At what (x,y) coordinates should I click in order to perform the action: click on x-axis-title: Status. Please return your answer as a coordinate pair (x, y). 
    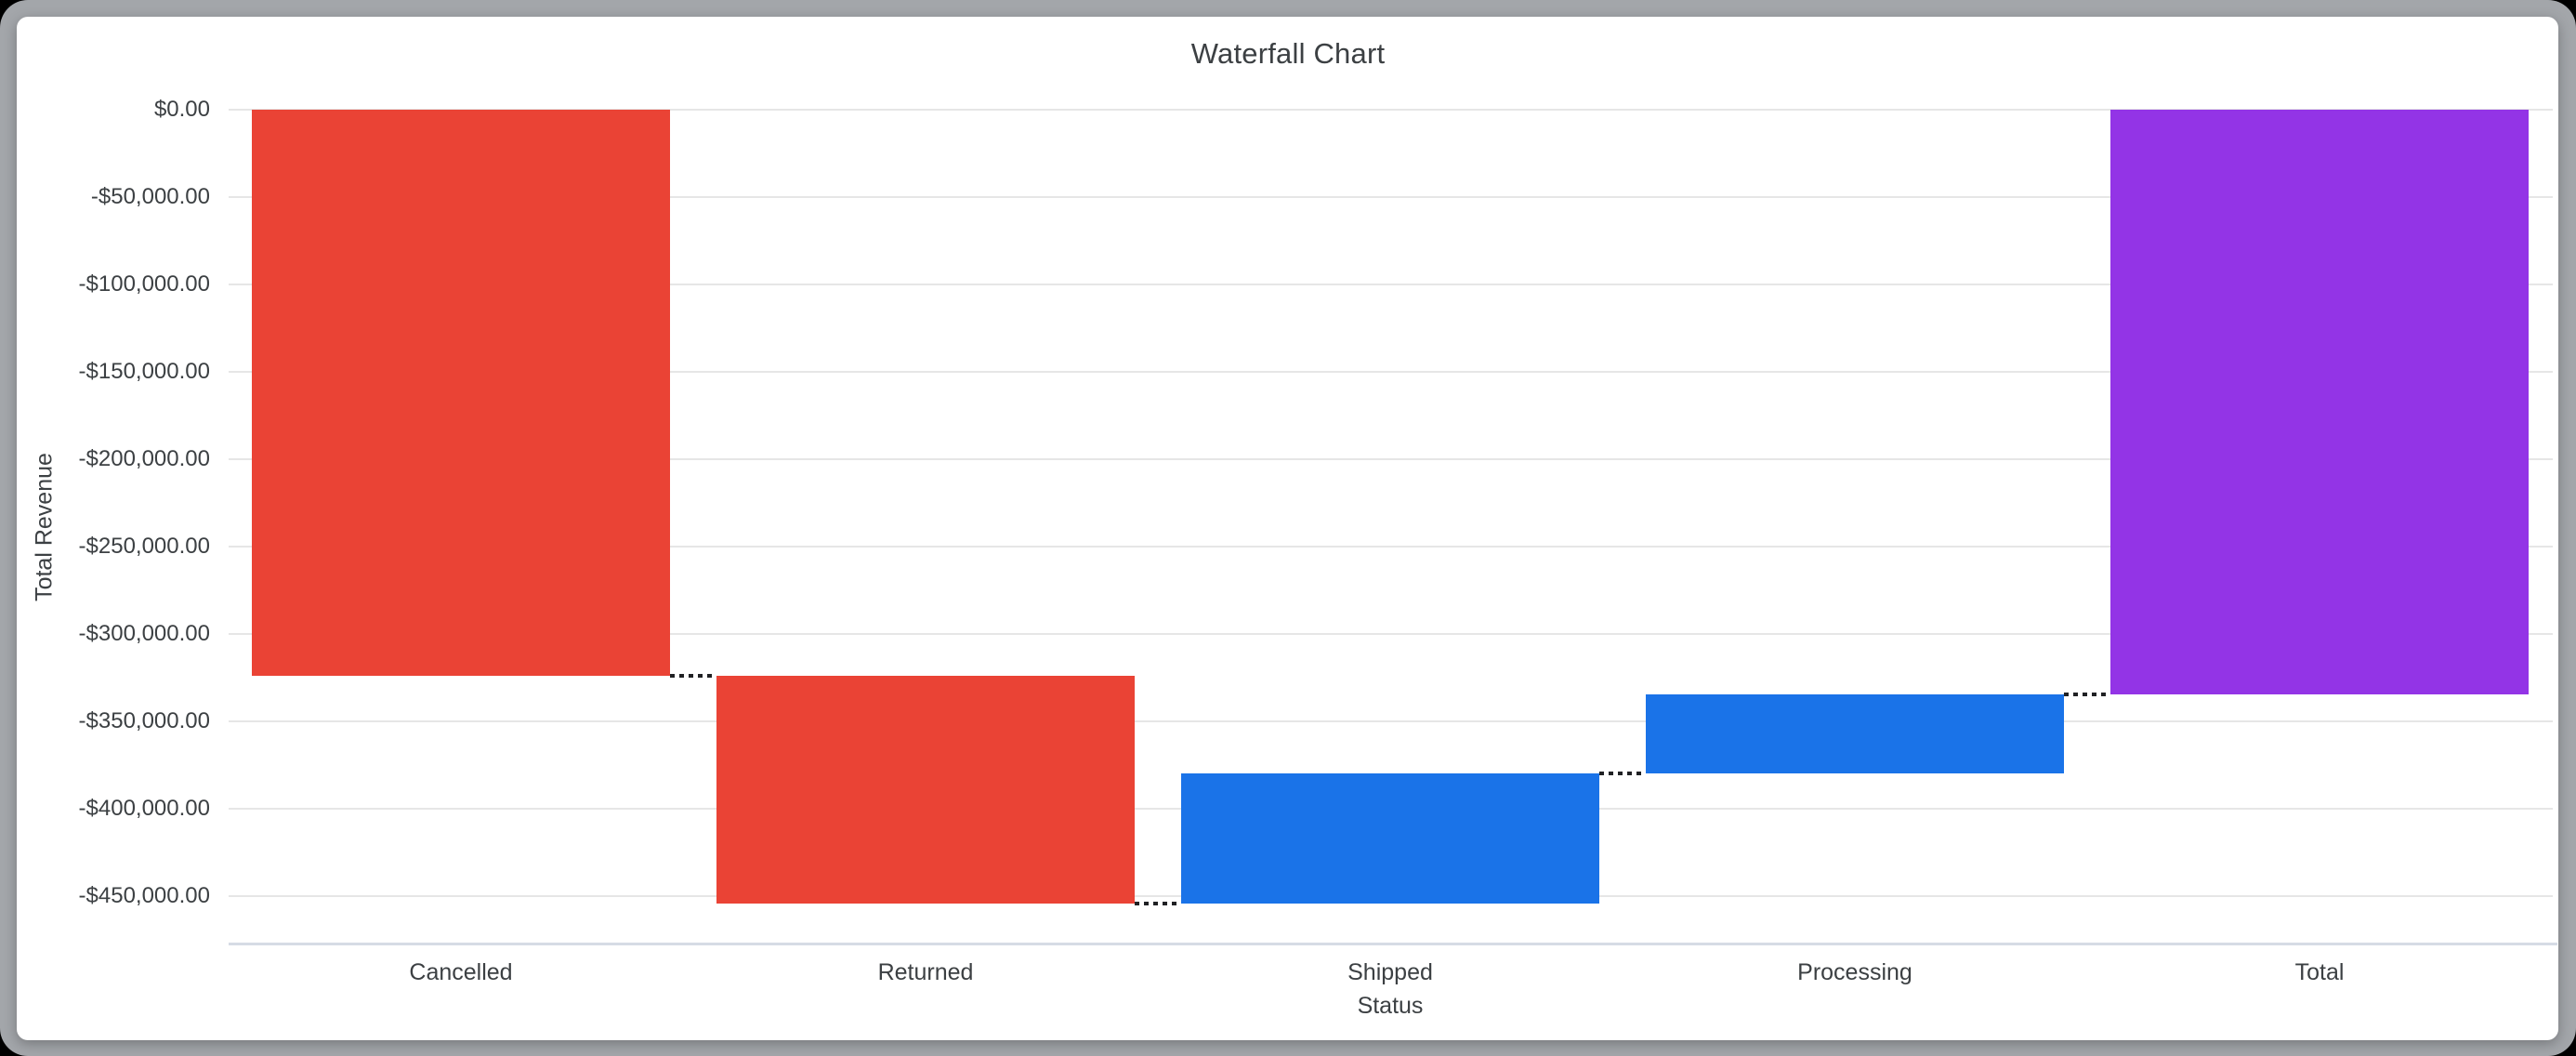
    Looking at the image, I should click on (1390, 1006).